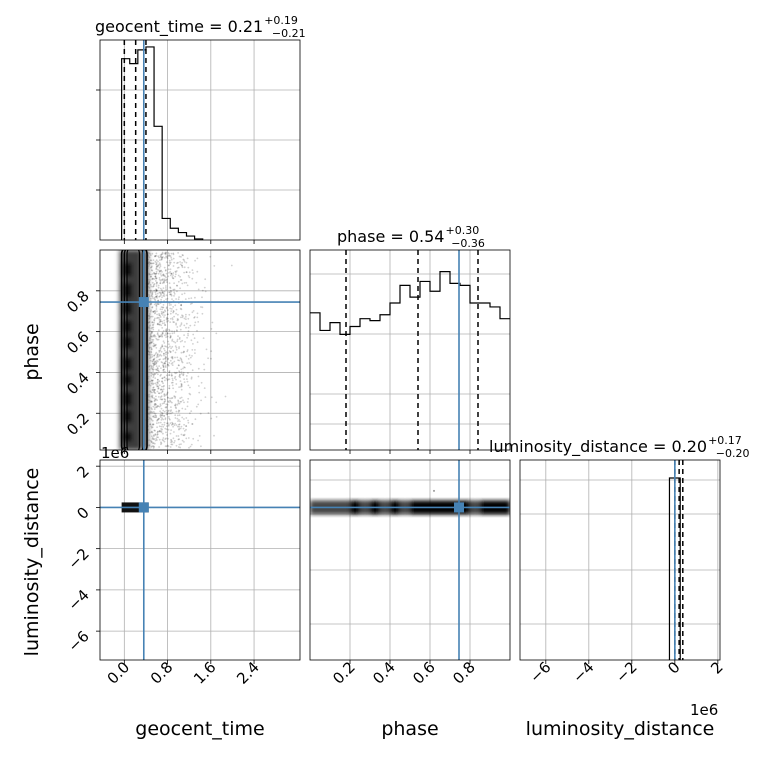  What do you see at coordinates (78, 384) in the screenshot?
I see `ytick-label-phase: 0.4` at bounding box center [78, 384].